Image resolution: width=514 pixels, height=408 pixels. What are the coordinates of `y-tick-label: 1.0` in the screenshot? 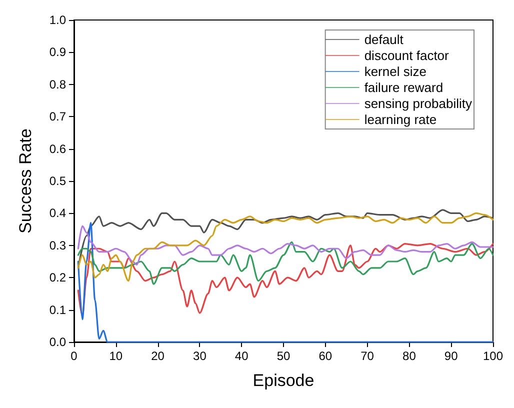 It's located at (57, 20).